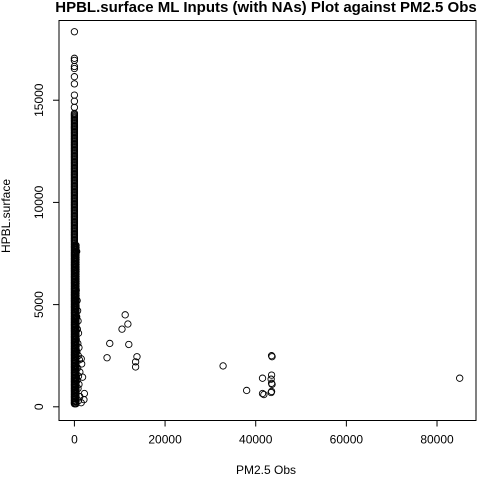 The height and width of the screenshot is (480, 480). What do you see at coordinates (266, 470) in the screenshot?
I see `x-axis-label: PM2.5 Obs` at bounding box center [266, 470].